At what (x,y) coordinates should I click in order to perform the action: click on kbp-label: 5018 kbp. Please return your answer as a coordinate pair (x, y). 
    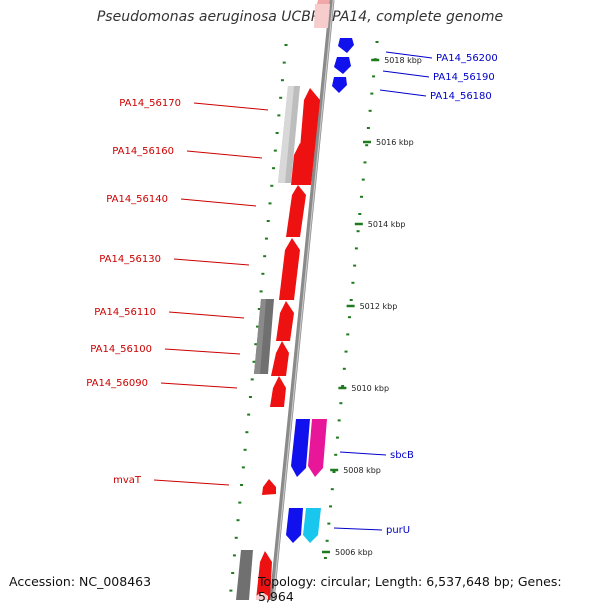
    Looking at the image, I should click on (403, 60).